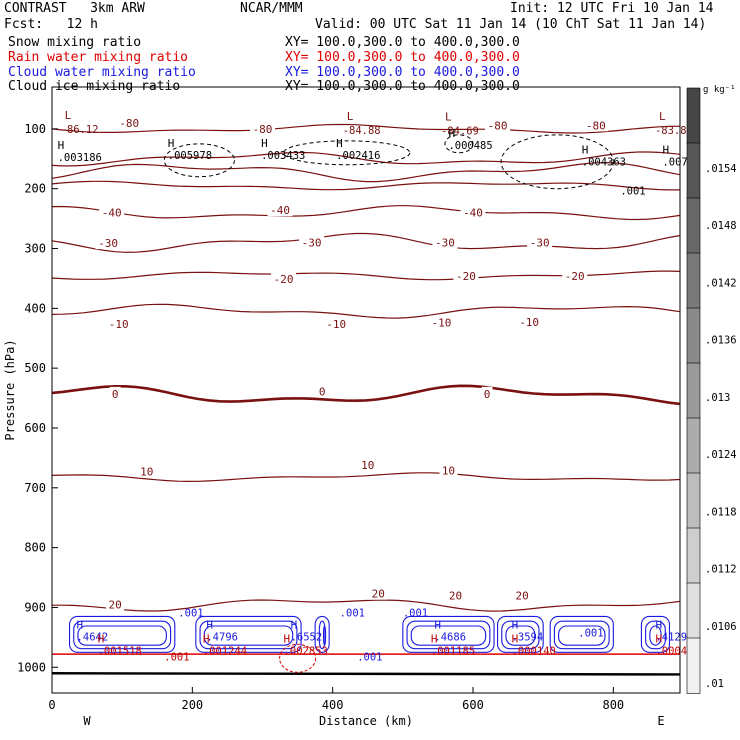 The image size is (740, 740). I want to click on y-axis-title: Pressure (hPa), so click(10, 389).